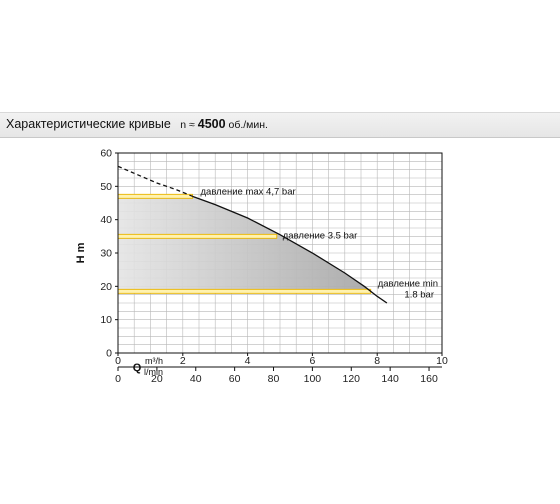  I want to click on y-tick-label: 50, so click(106, 187).